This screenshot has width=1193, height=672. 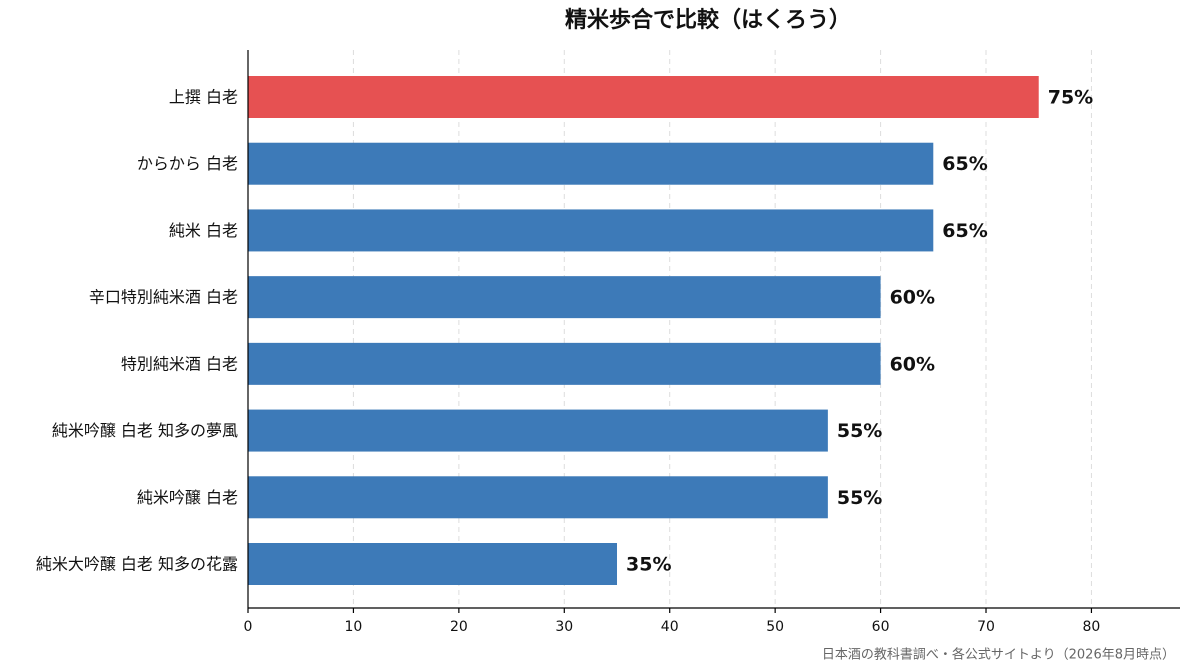 What do you see at coordinates (179, 363) in the screenshot?
I see `y-tick-label: 特別純米酒 白老` at bounding box center [179, 363].